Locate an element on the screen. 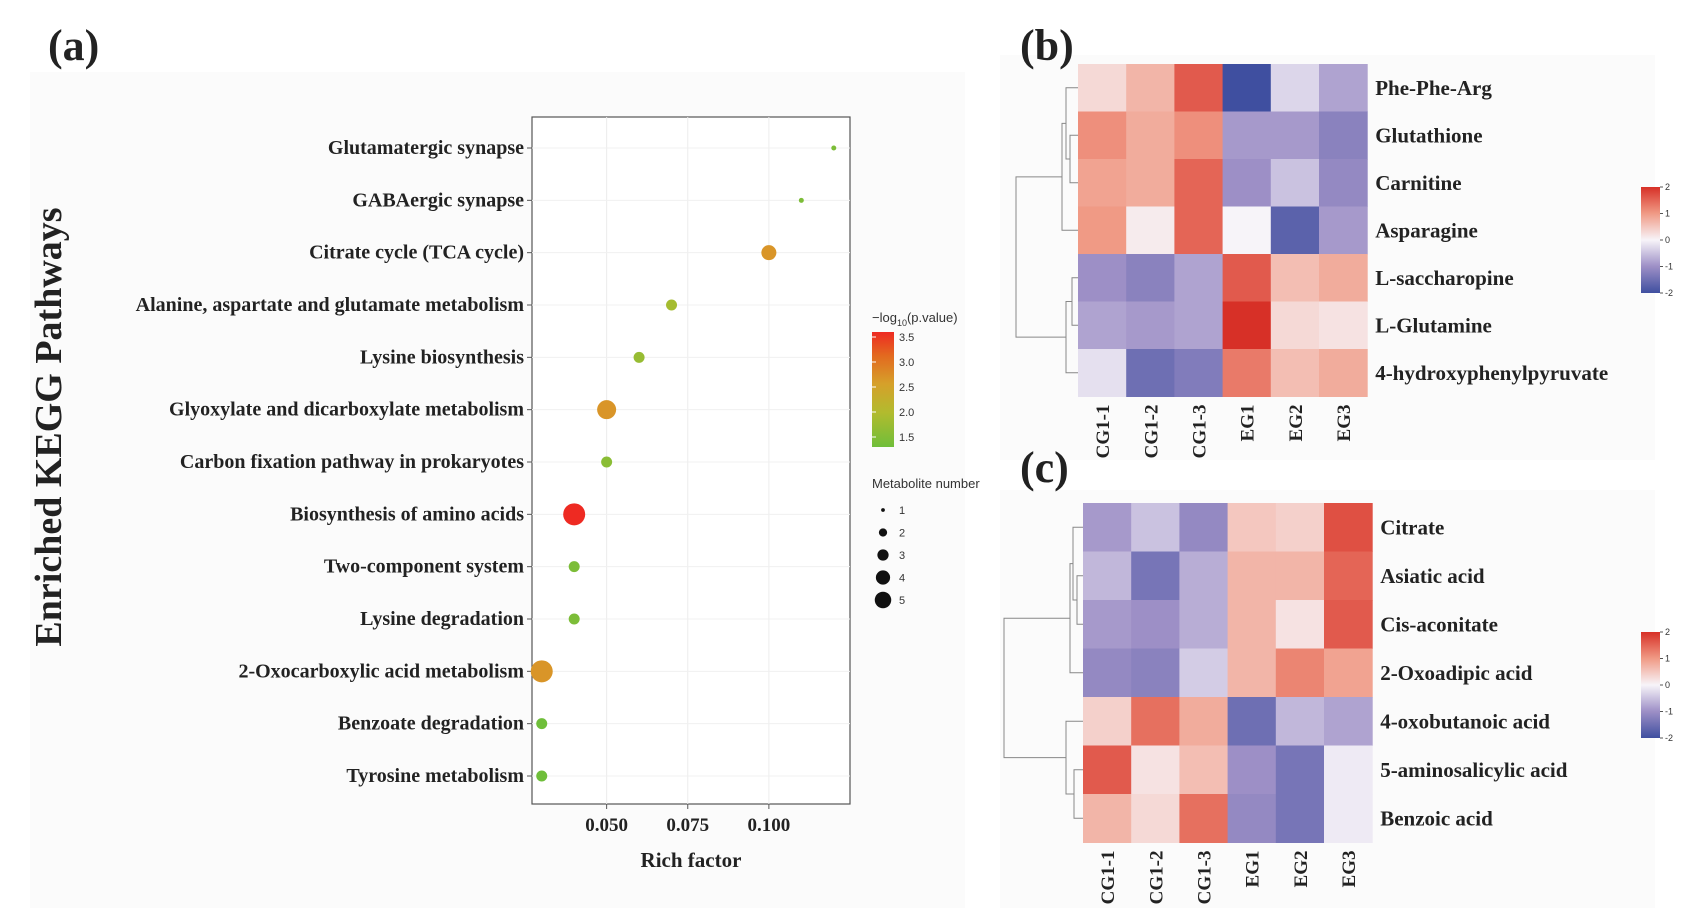  color-legend-tick-label: 2.5 is located at coordinates (906, 388).